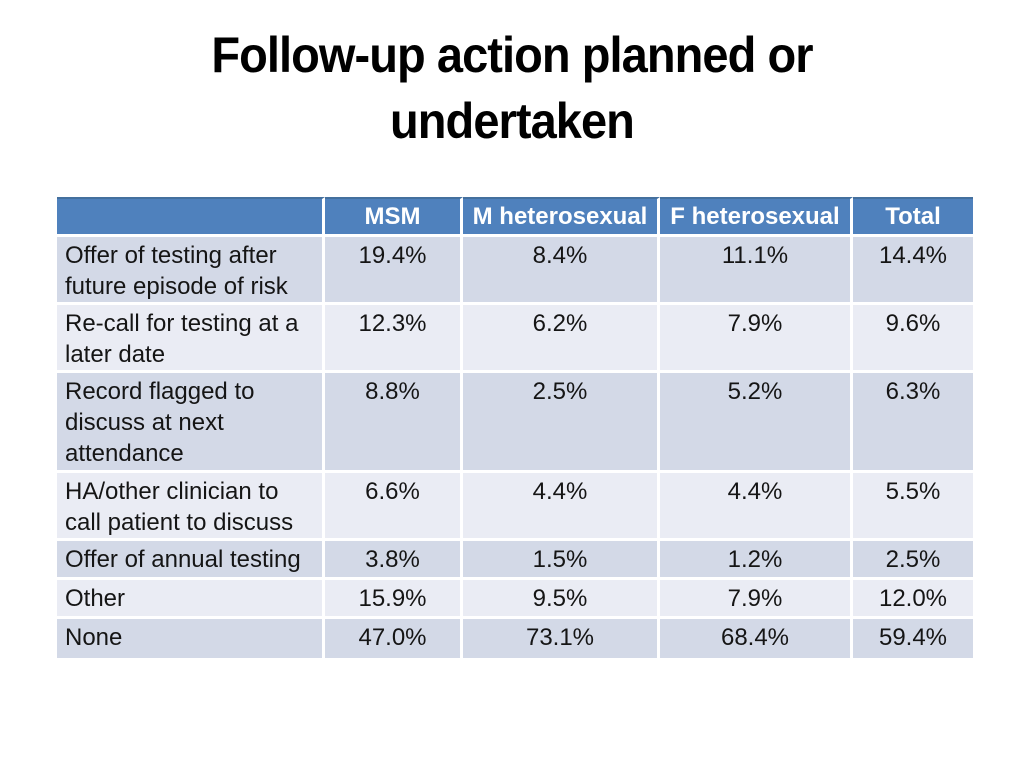 This screenshot has width=1024, height=768. What do you see at coordinates (756, 217) in the screenshot?
I see `header-cell-f-heterosexual: F heterosexual` at bounding box center [756, 217].